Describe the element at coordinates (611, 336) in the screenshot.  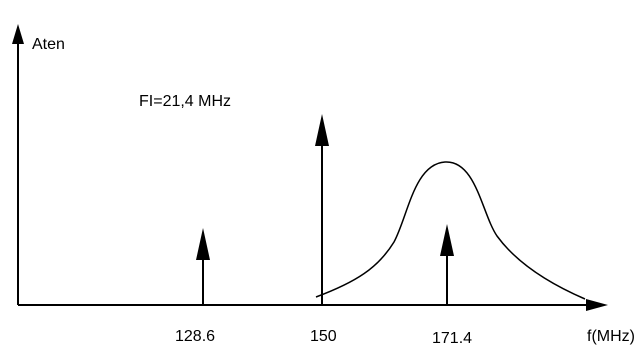
I see `x-axis-label: f(MHz)` at that location.